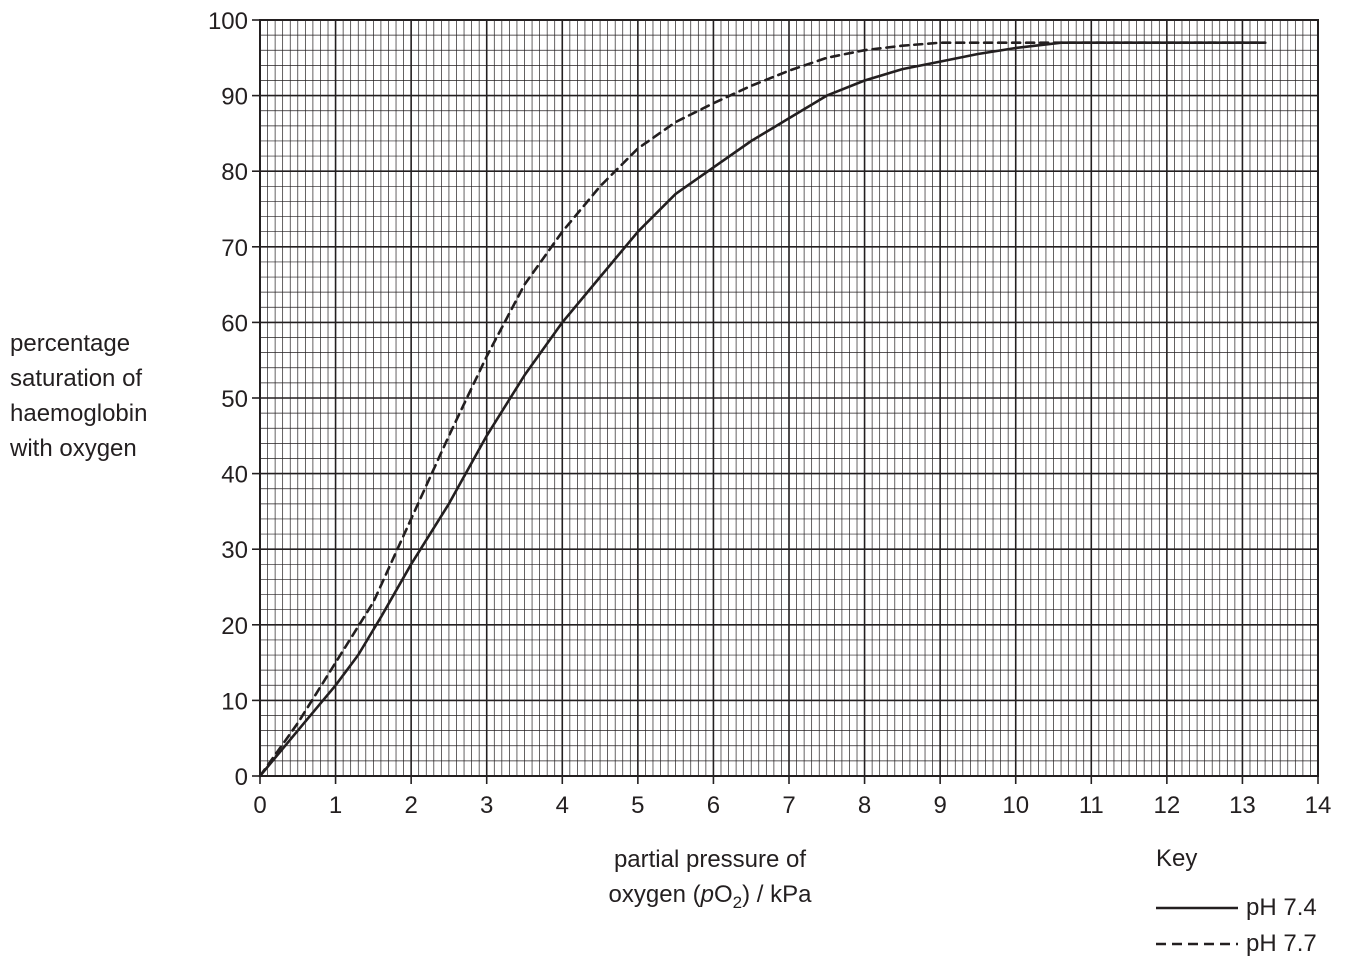 This screenshot has width=1349, height=968. Describe the element at coordinates (637, 805) in the screenshot. I see `x-tick-label: 5` at that location.